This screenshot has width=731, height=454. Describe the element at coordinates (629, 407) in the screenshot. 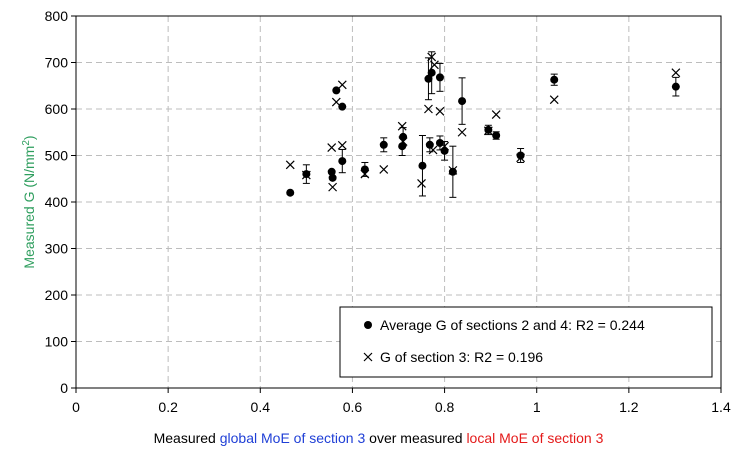

I see `x-tick-label: 1.2` at that location.